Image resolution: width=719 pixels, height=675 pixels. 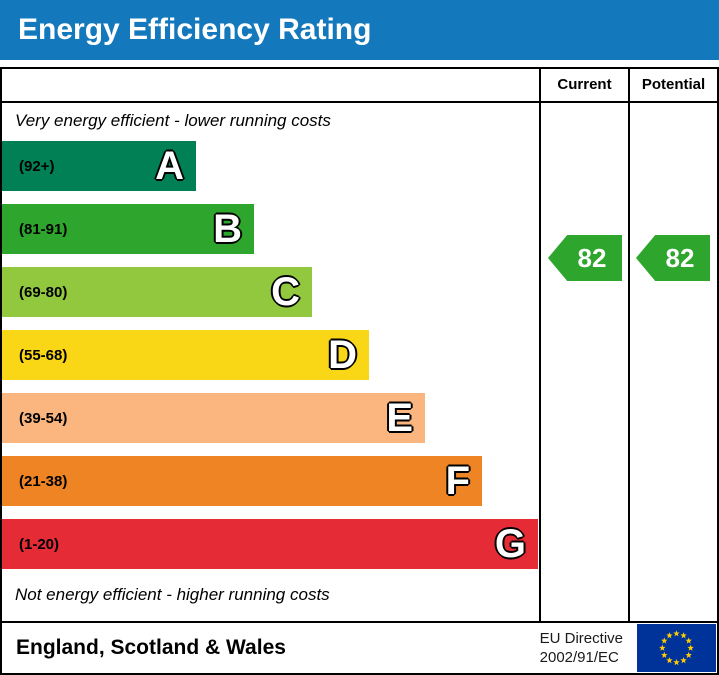 What do you see at coordinates (39, 544) in the screenshot?
I see `band-range-g: (1-20)` at bounding box center [39, 544].